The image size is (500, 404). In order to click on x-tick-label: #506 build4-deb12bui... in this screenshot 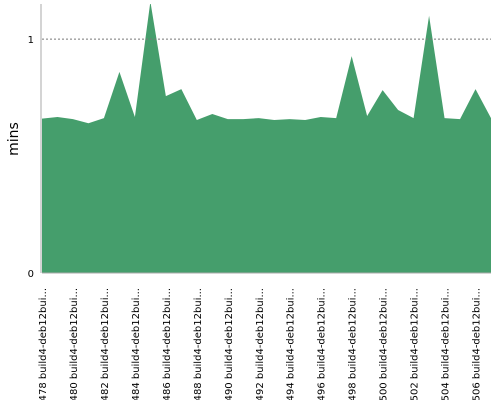, I will do `click(477, 344)`.